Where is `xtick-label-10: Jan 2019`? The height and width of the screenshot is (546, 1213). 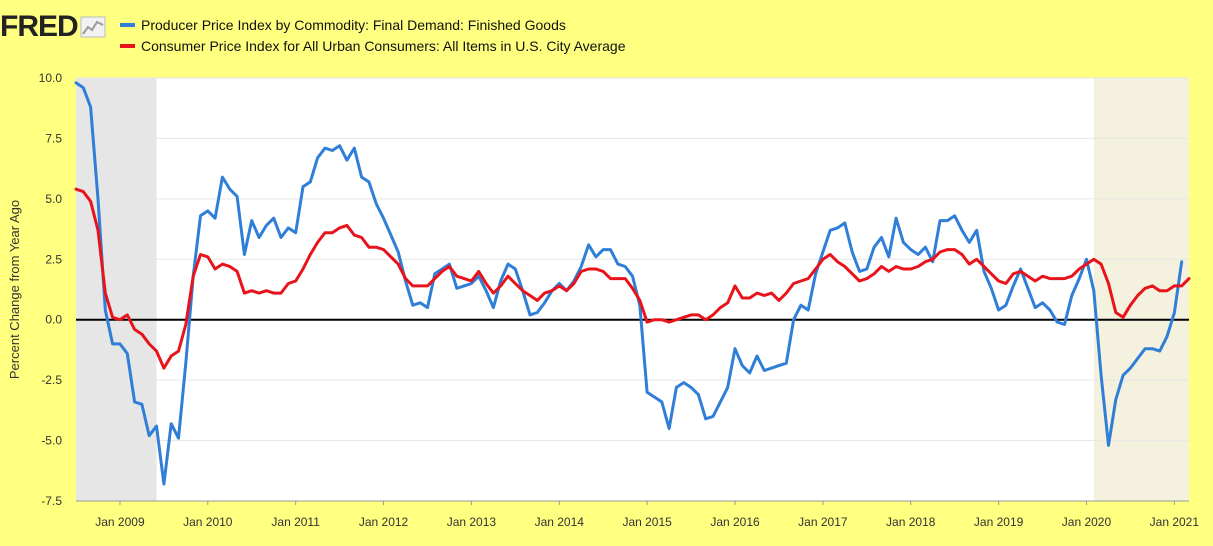 xtick-label-10: Jan 2019 is located at coordinates (999, 522).